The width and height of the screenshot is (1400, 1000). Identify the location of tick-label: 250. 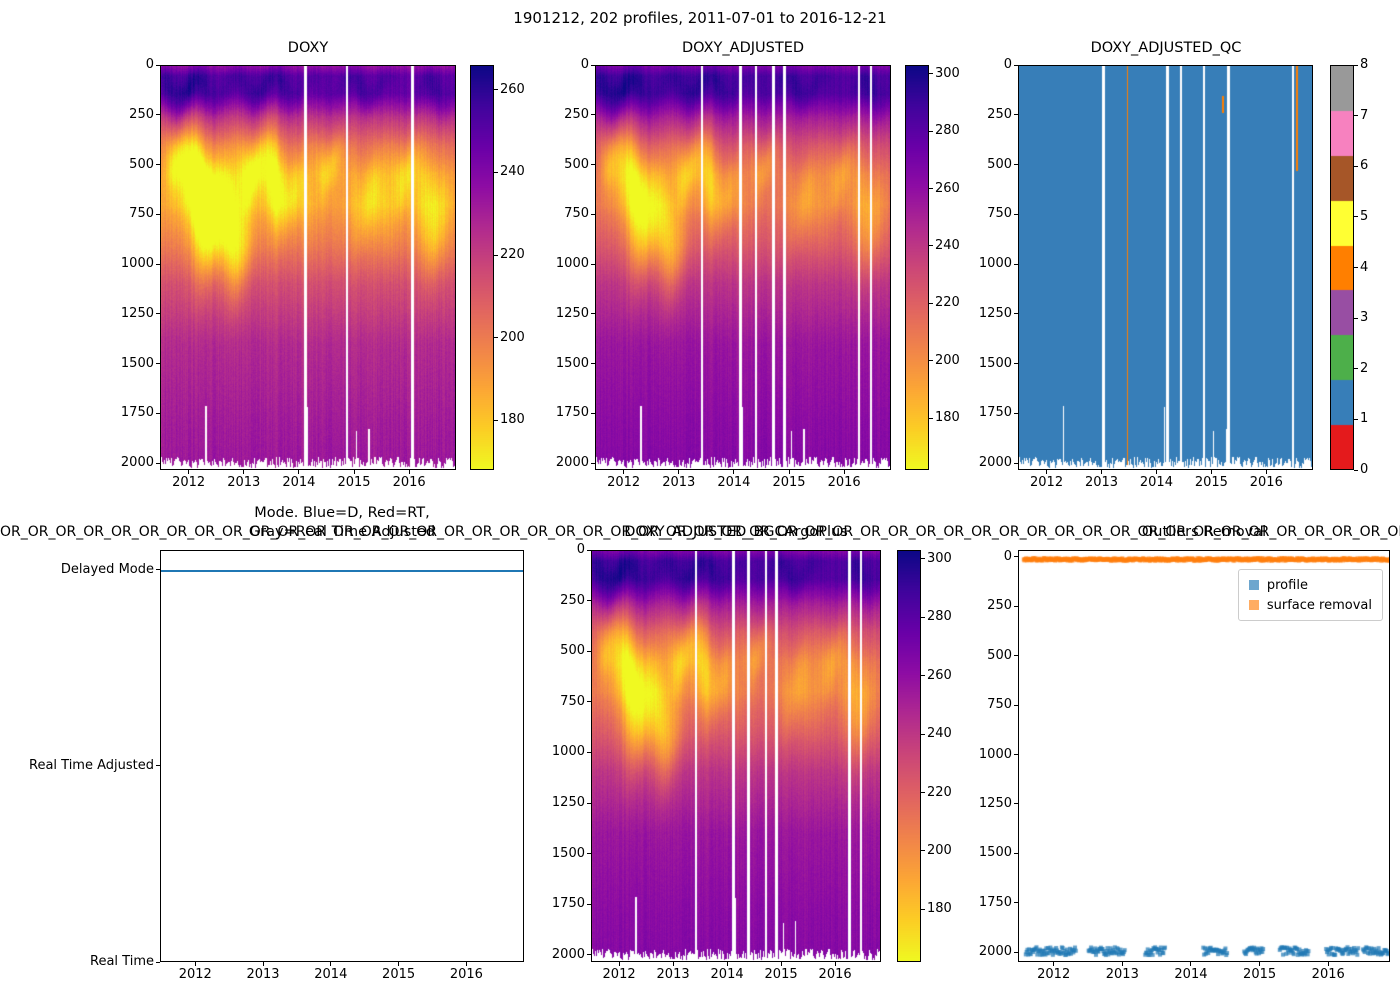
(999, 114).